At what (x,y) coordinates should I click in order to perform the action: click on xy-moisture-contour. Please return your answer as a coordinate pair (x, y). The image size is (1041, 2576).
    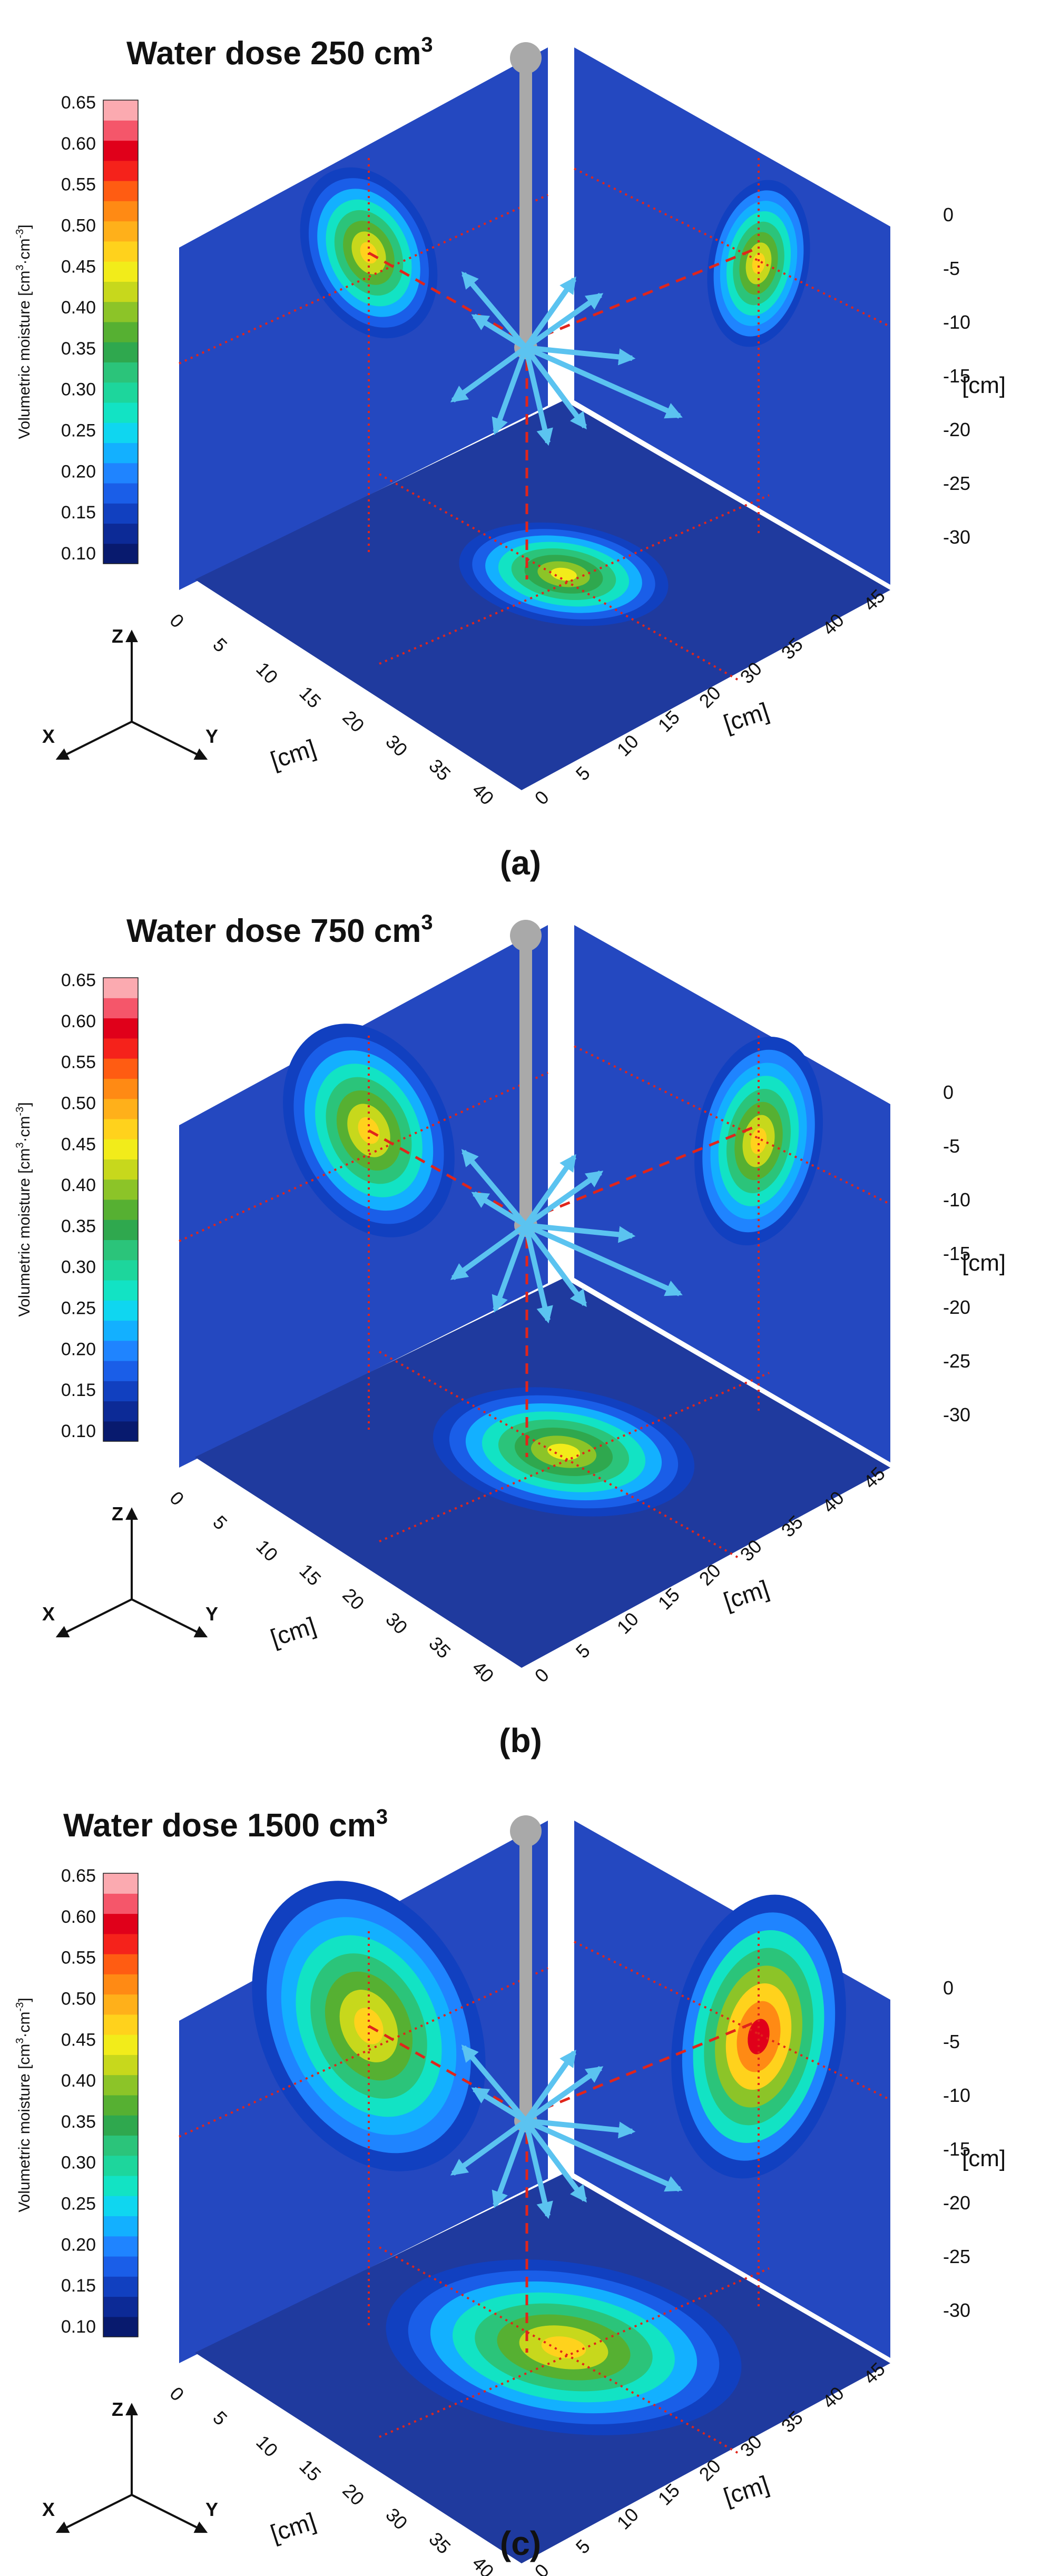
    Looking at the image, I should click on (564, 574).